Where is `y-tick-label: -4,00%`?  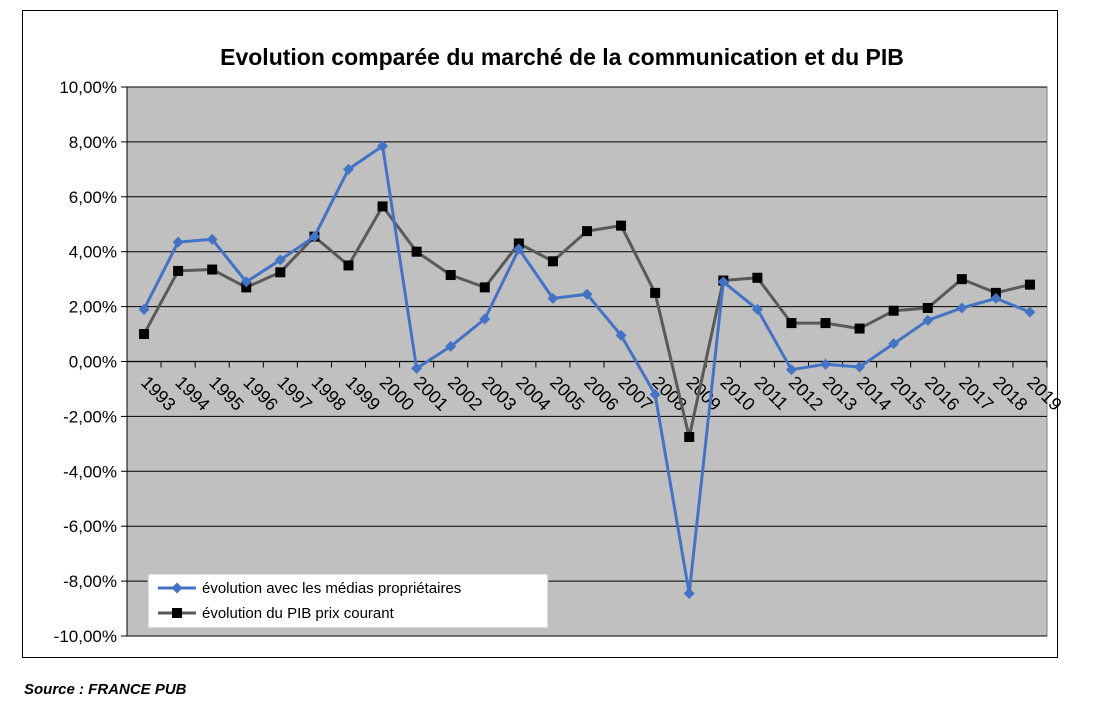
y-tick-label: -4,00% is located at coordinates (90, 471).